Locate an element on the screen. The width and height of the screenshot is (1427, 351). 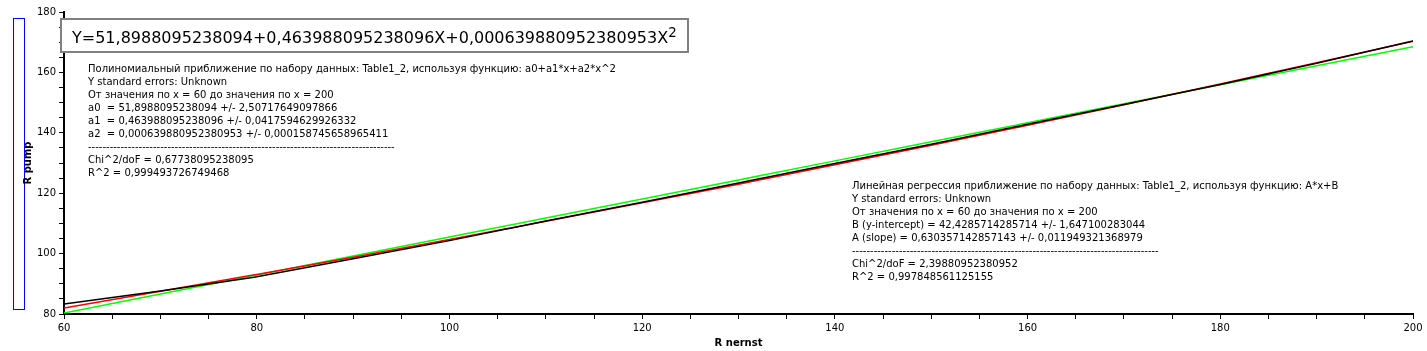
y-tick-label: 140 is located at coordinates (46, 132).